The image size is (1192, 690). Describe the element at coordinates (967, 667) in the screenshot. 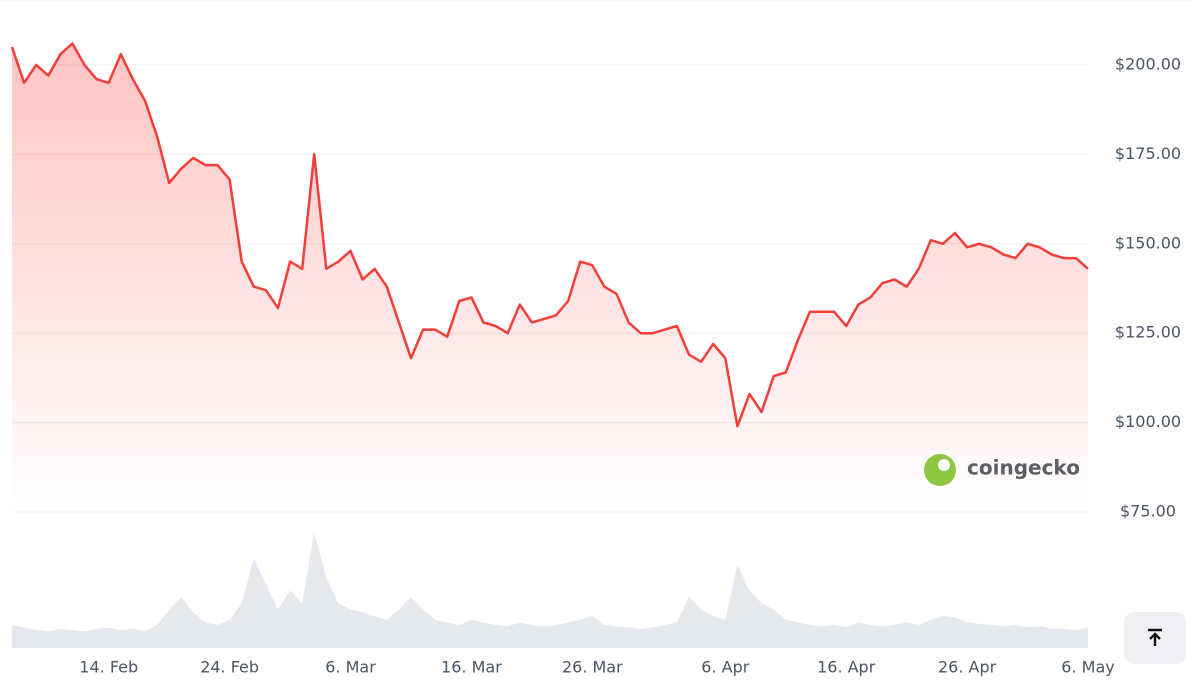

I see `x-tick-label: 26. Apr` at that location.